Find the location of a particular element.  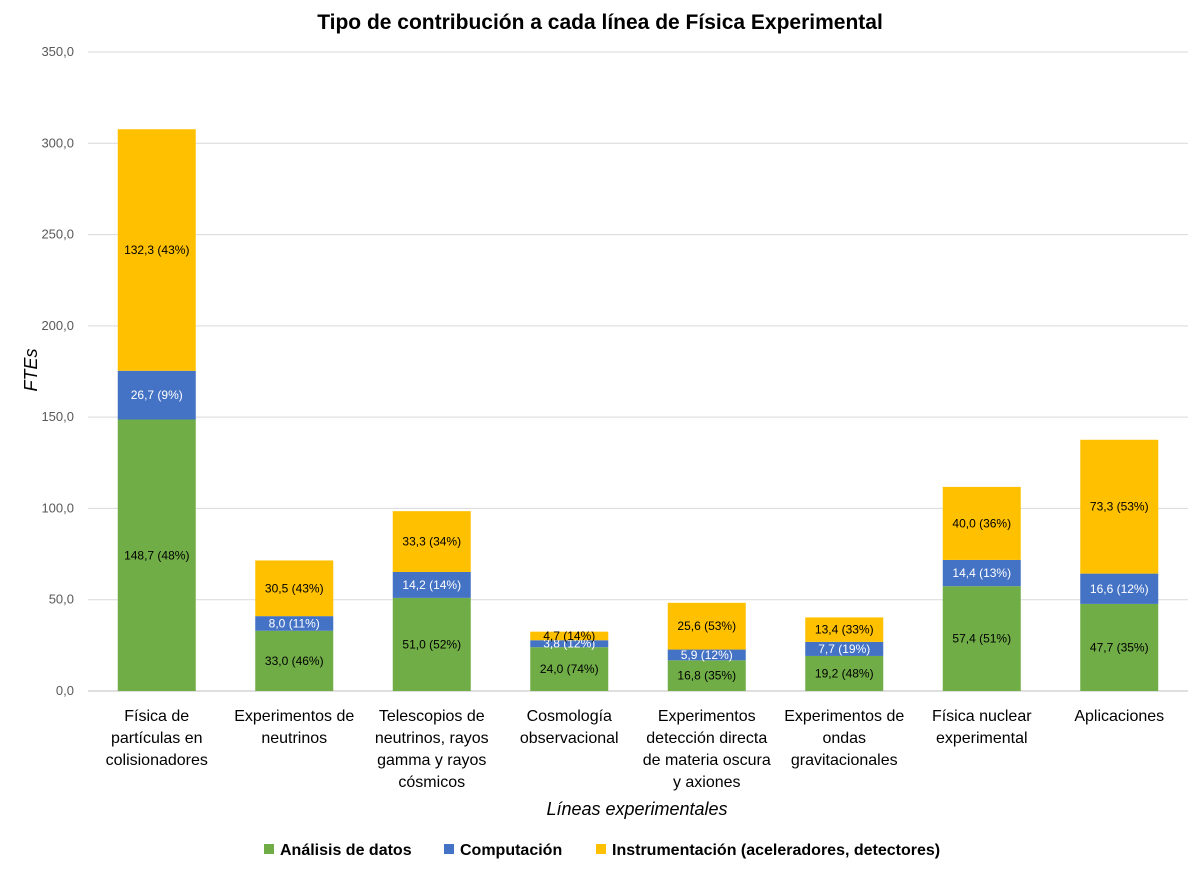

data-label: 7,7 (19%) is located at coordinates (844, 649).